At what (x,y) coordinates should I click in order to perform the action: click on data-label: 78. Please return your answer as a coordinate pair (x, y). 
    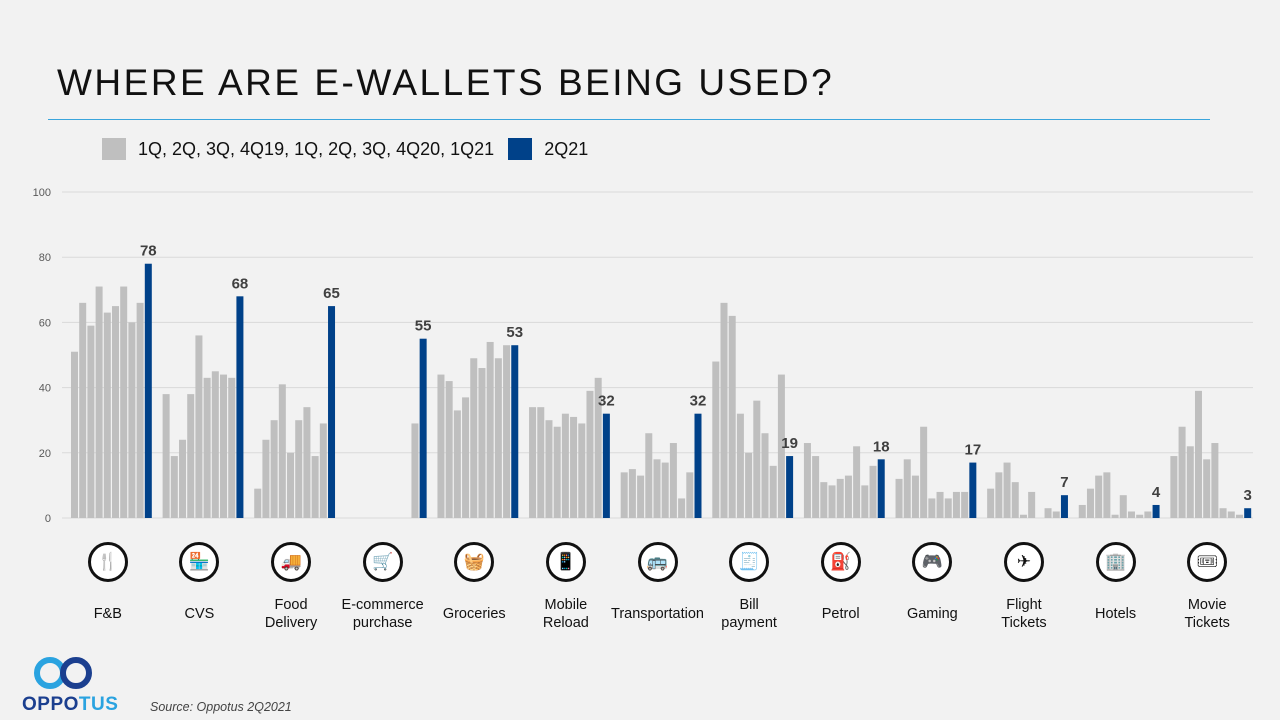
    Looking at the image, I should click on (148, 251).